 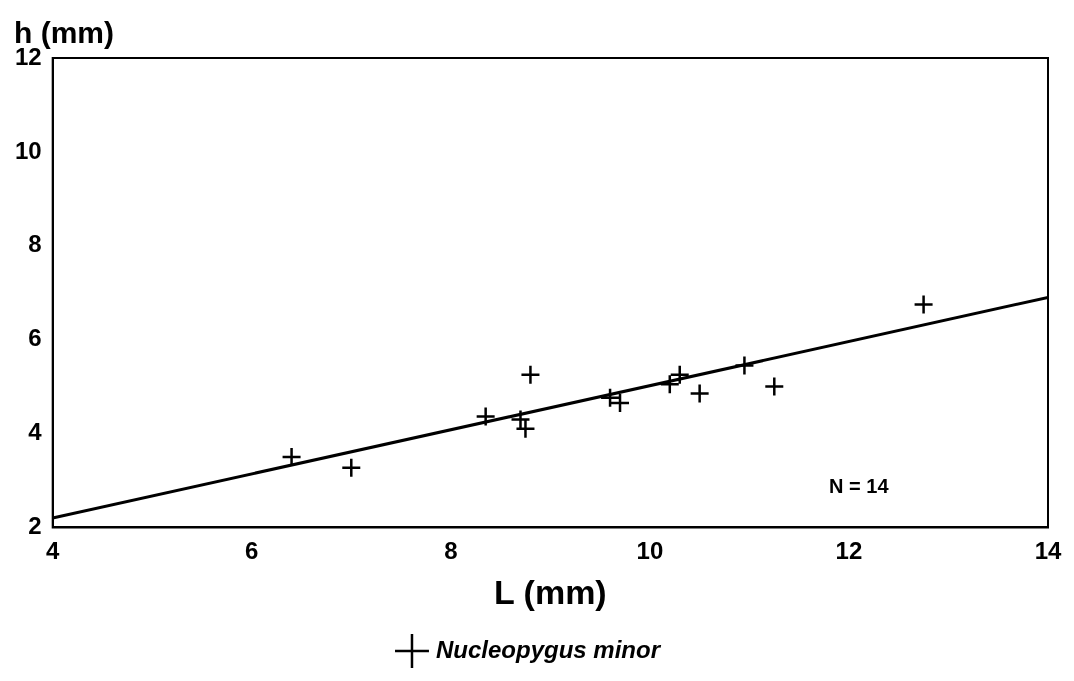 I want to click on x-tick-label: 8, so click(x=451, y=551).